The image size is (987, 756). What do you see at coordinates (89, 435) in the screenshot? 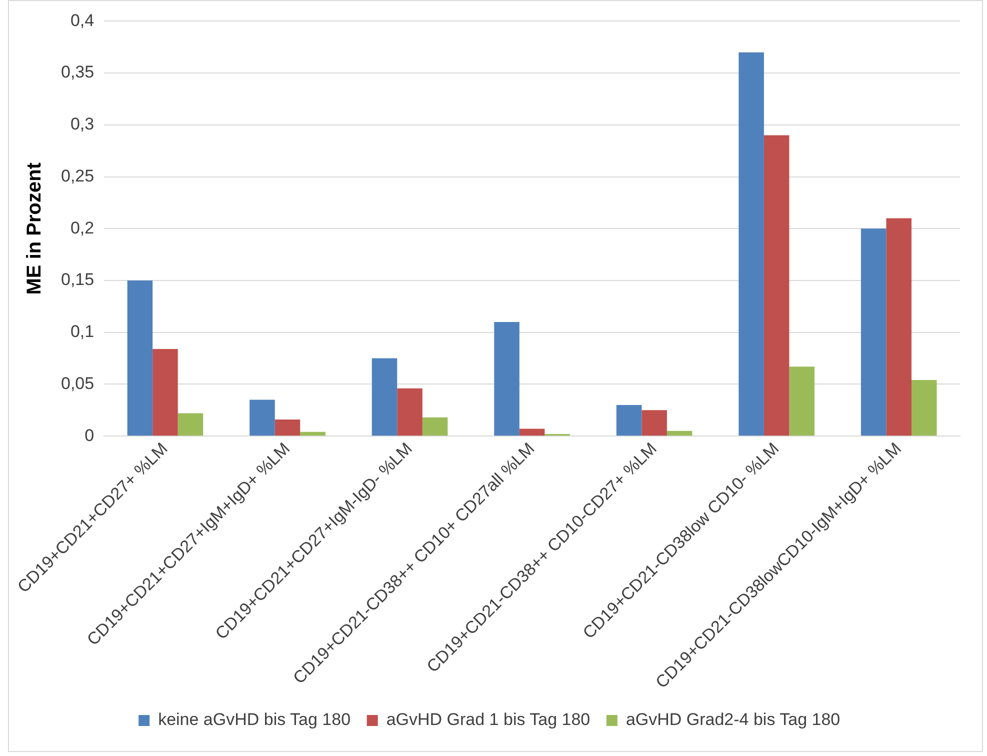
I see `y-tick-label: 0` at bounding box center [89, 435].